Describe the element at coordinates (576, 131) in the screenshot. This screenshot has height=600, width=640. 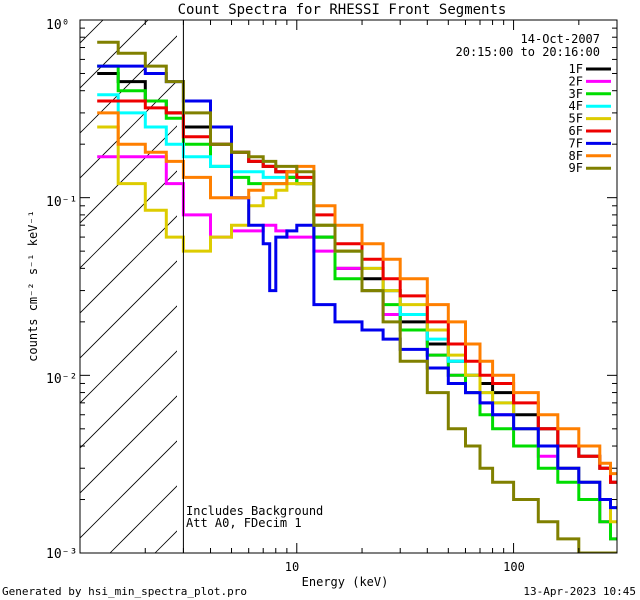
I see `legend-label: 6F` at that location.